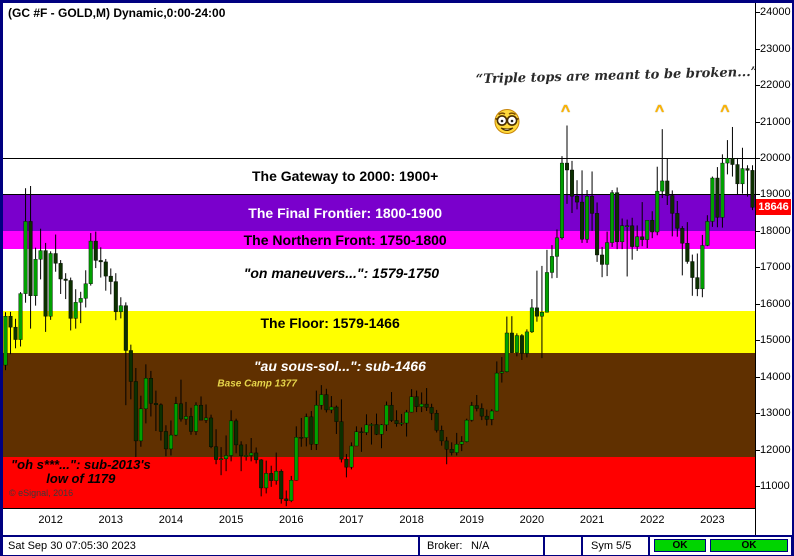 The width and height of the screenshot is (794, 556). What do you see at coordinates (775, 413) in the screenshot?
I see `price-label: 13000` at bounding box center [775, 413].